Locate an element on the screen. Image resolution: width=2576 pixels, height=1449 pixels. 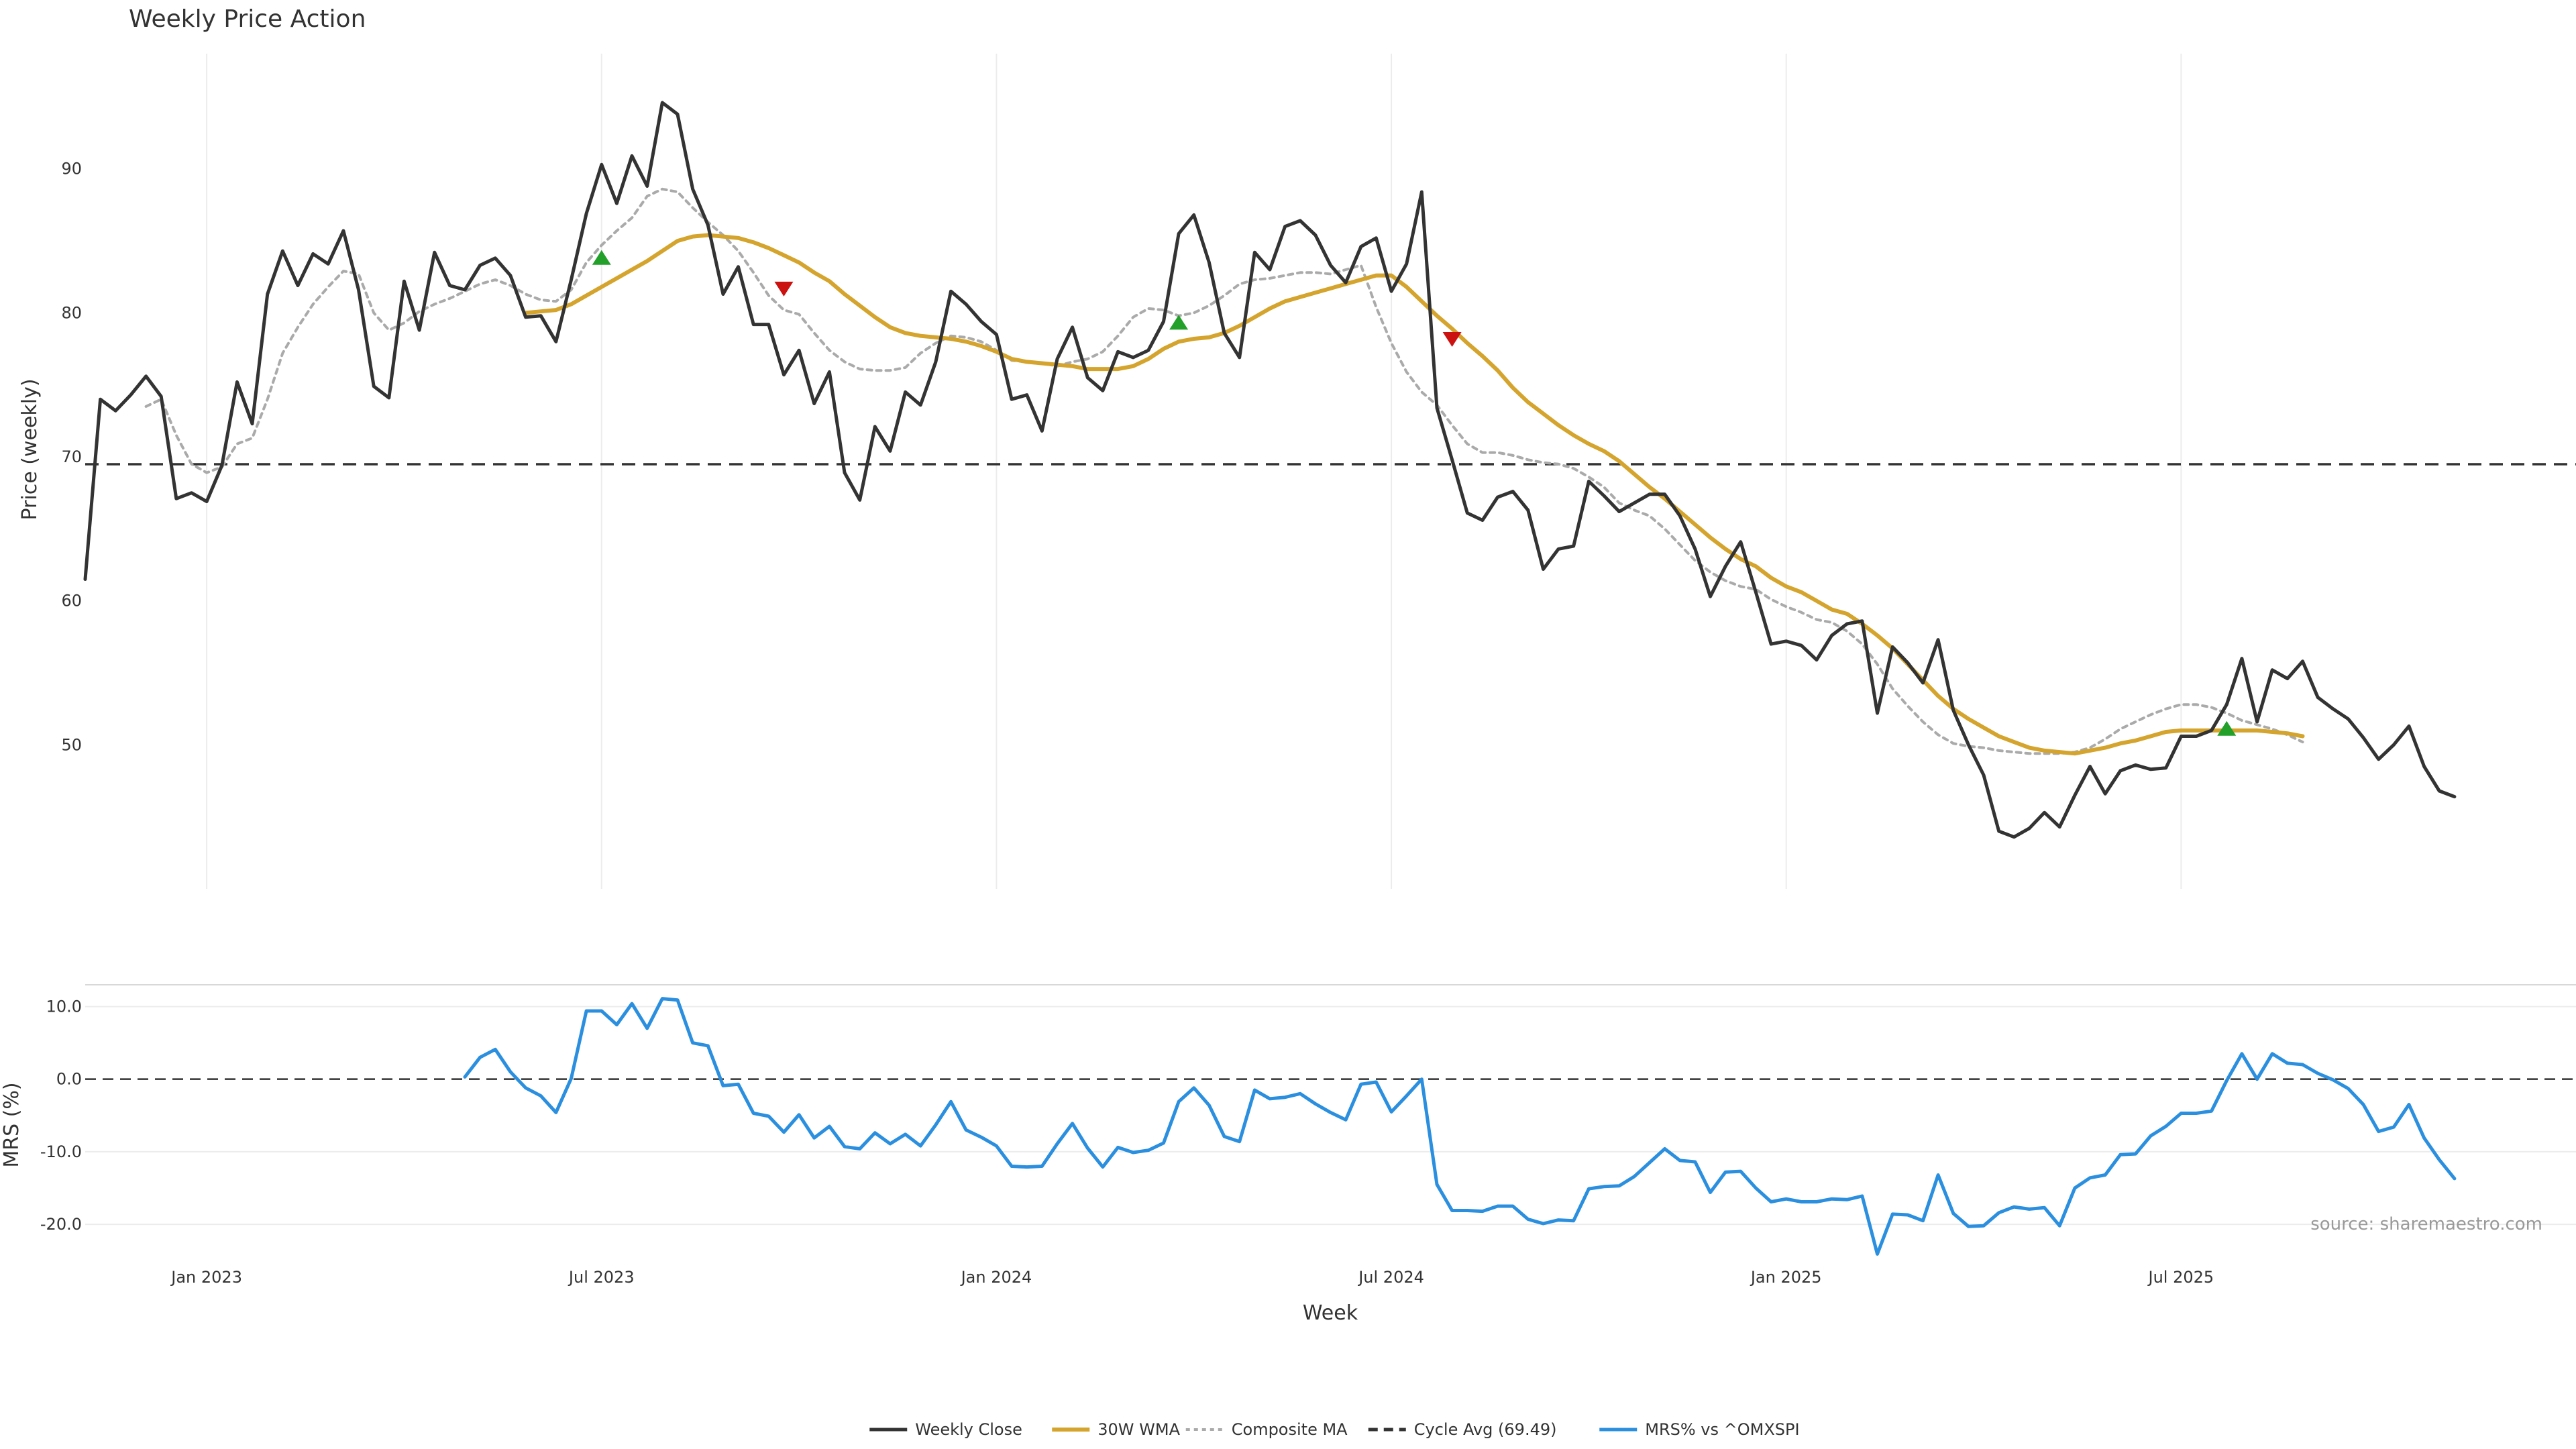
x-tick-label: Jul 2025 is located at coordinates (2180, 1277).